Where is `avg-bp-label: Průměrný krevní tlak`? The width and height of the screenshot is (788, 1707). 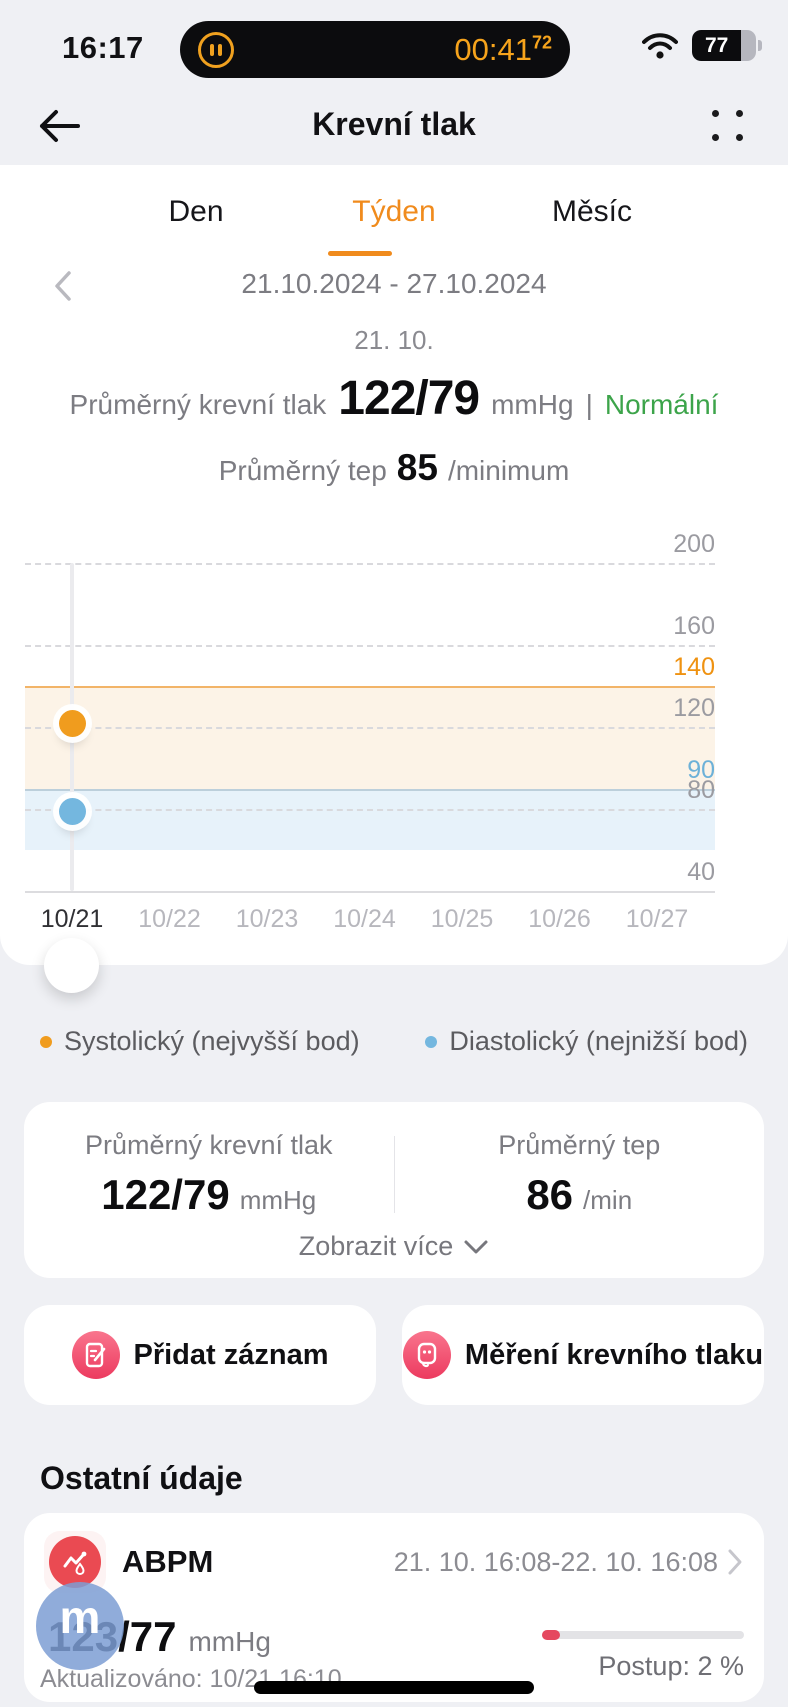
avg-bp-label: Průměrný krevní tlak is located at coordinates (198, 404).